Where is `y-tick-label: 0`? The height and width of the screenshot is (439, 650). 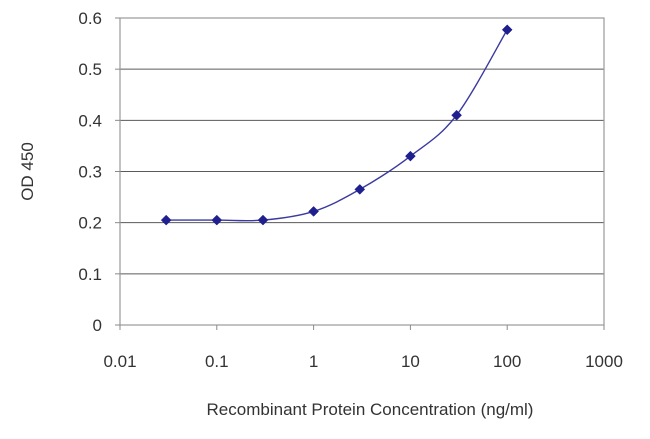
y-tick-label: 0 is located at coordinates (97, 325).